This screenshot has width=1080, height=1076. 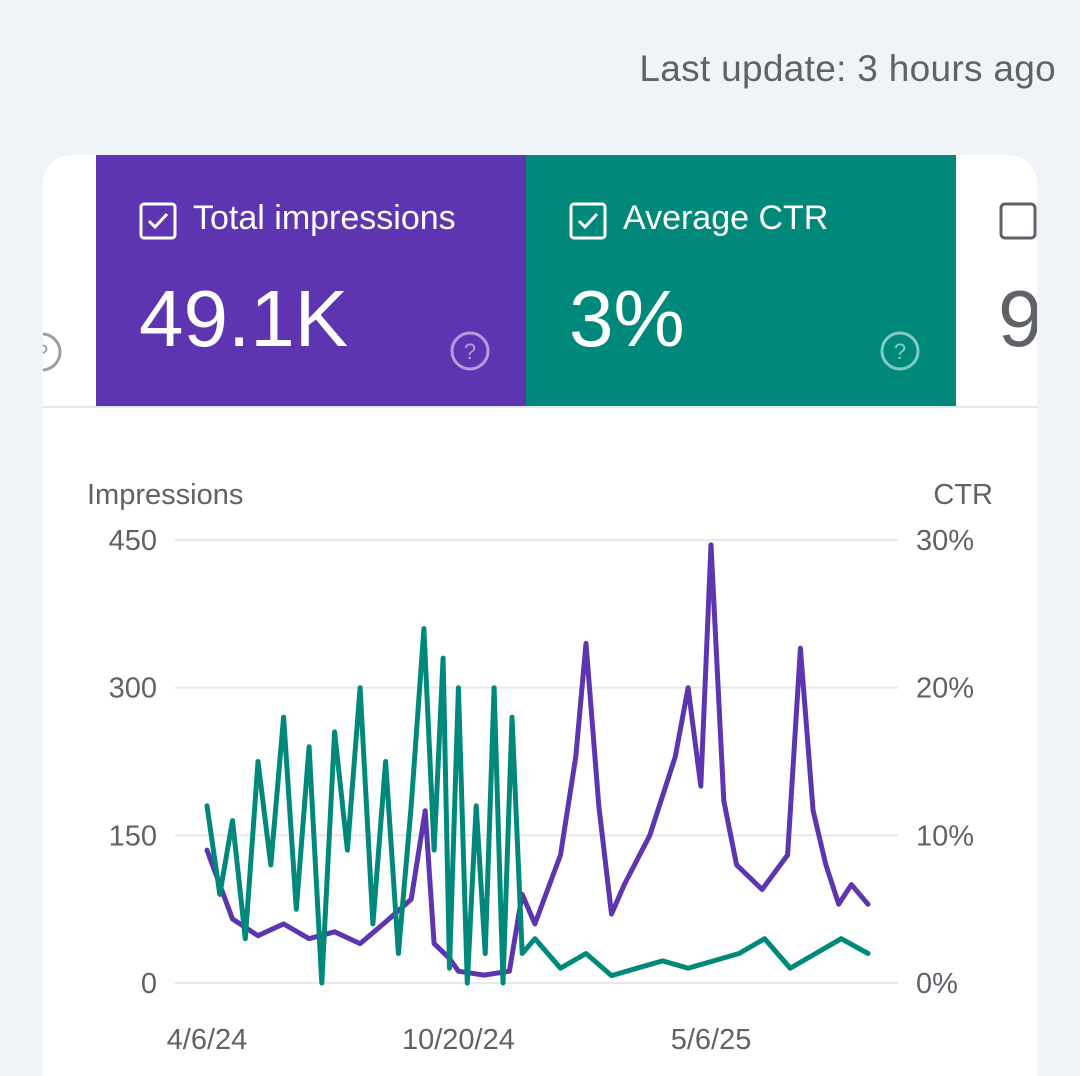 I want to click on tile-value: 3%, so click(x=627, y=318).